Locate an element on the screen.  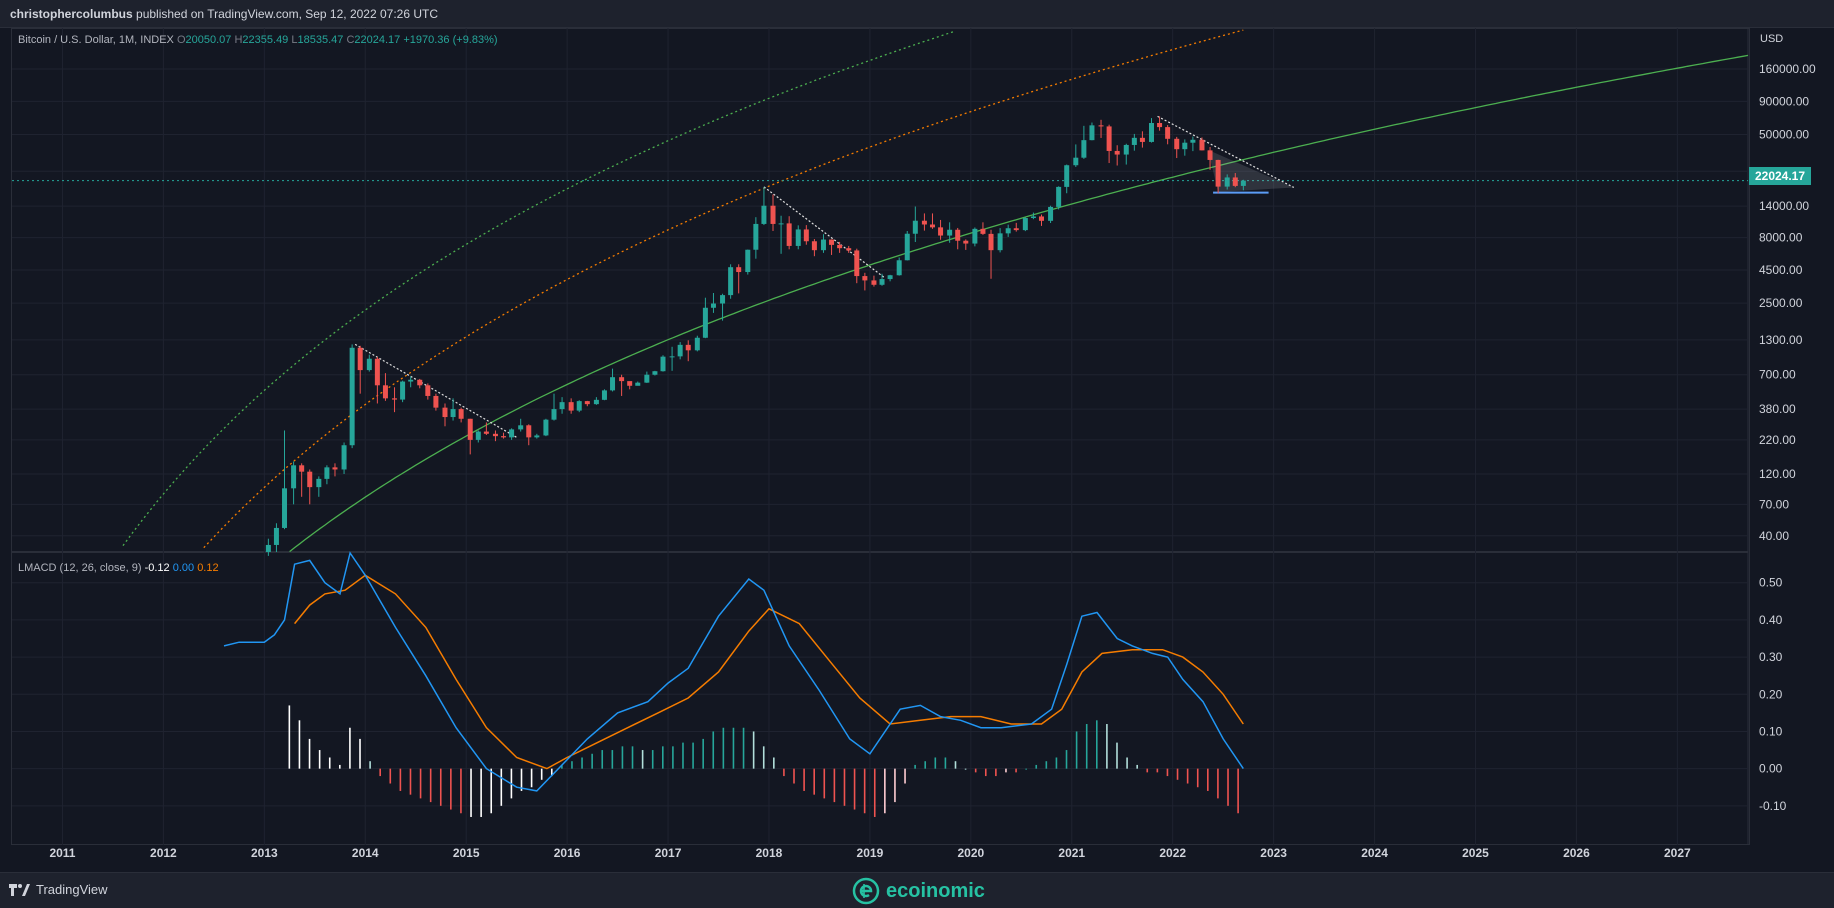
tradingview-brand: TradingView is located at coordinates (58, 889).